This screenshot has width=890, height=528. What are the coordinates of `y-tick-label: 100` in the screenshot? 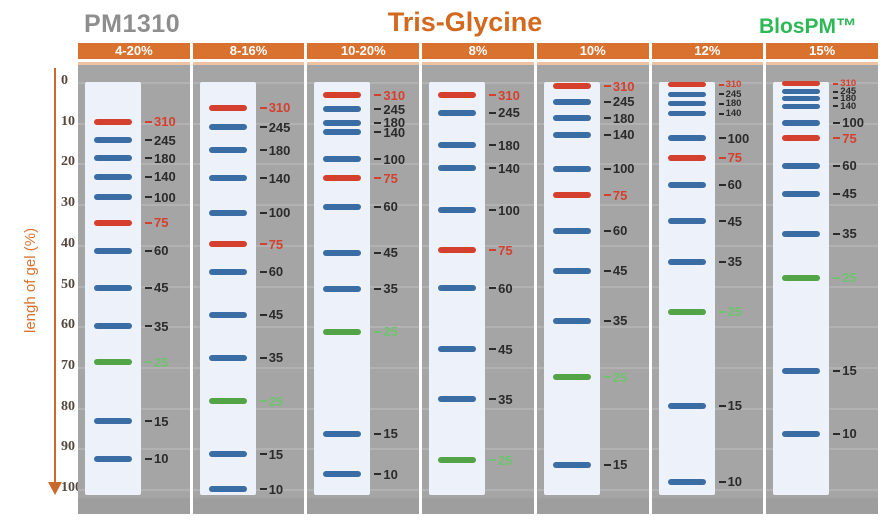 It's located at (71, 487).